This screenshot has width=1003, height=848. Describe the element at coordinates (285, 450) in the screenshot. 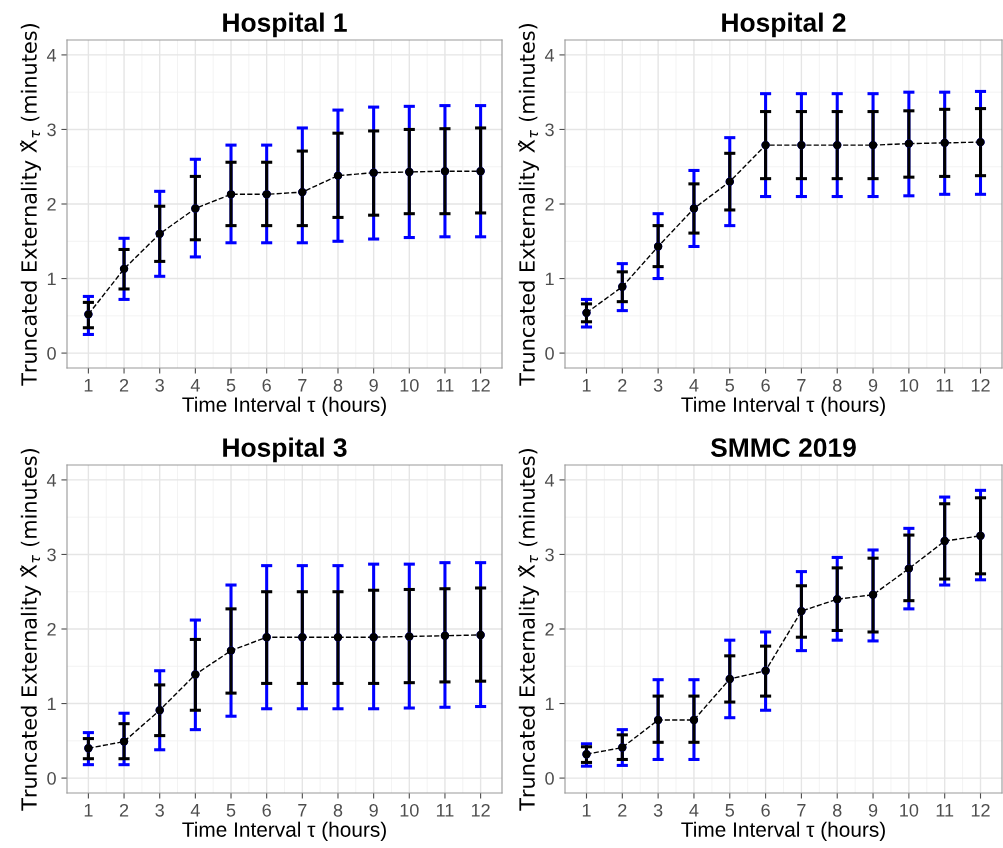

I see `chart-title: Hospital 3` at that location.